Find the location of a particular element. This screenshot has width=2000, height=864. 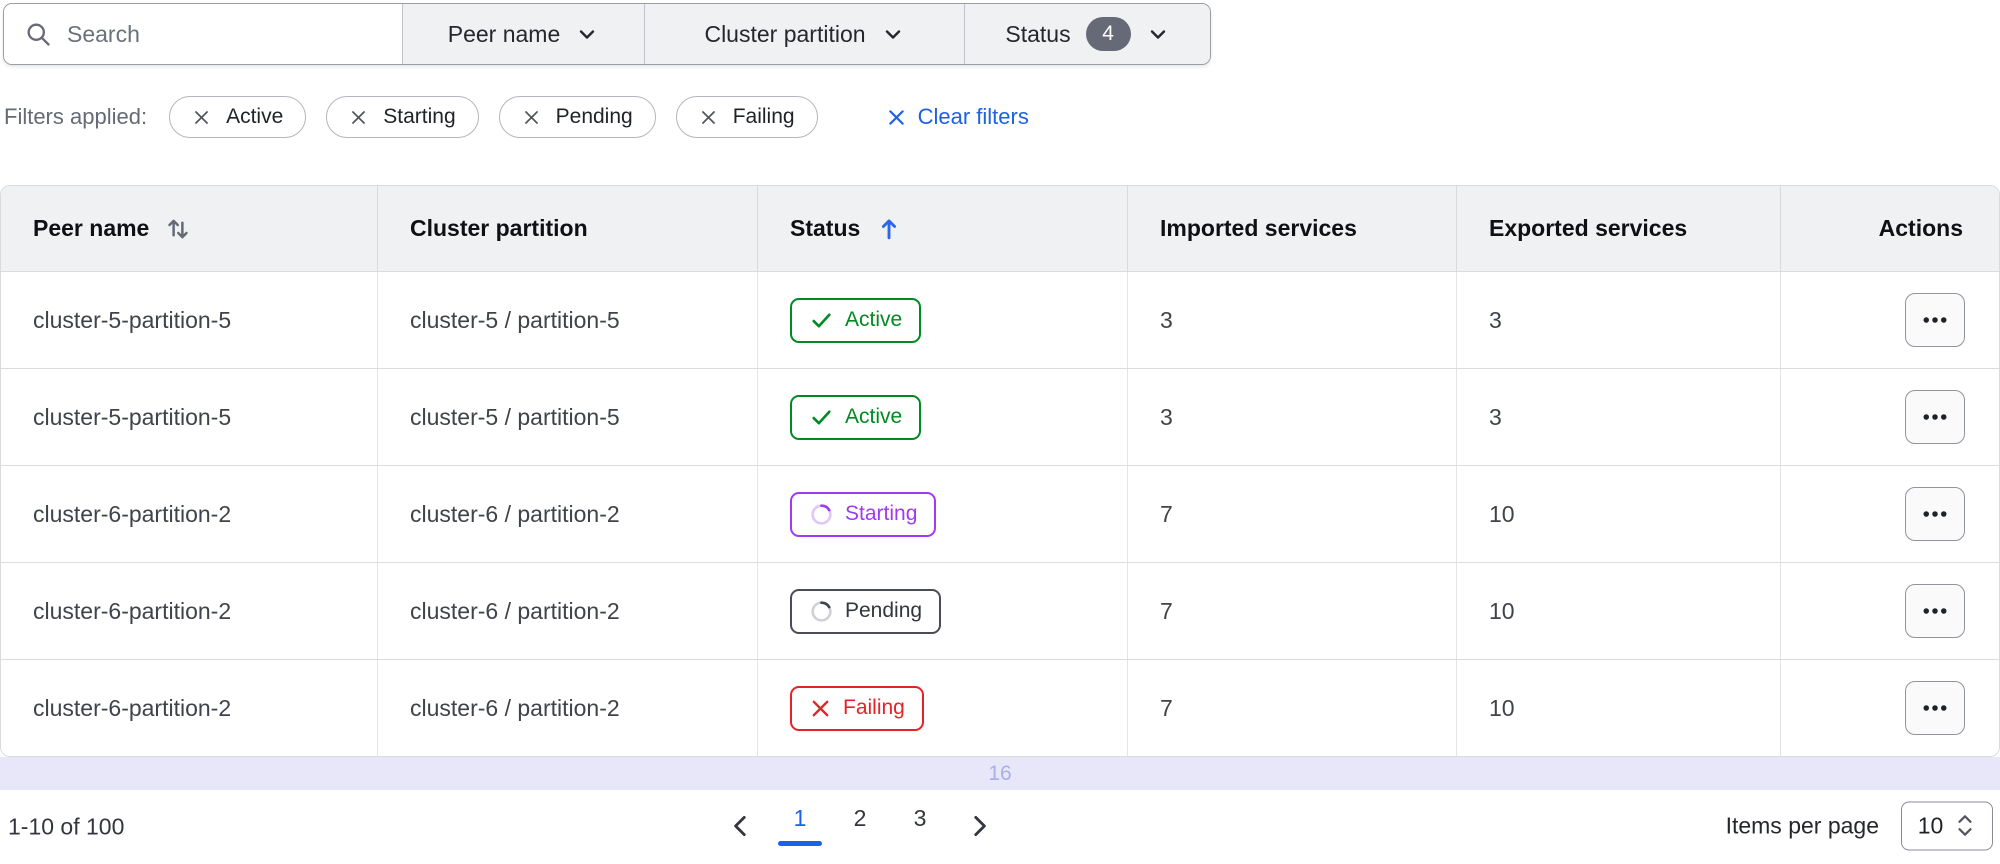

status-badge: Pending is located at coordinates (866, 611).